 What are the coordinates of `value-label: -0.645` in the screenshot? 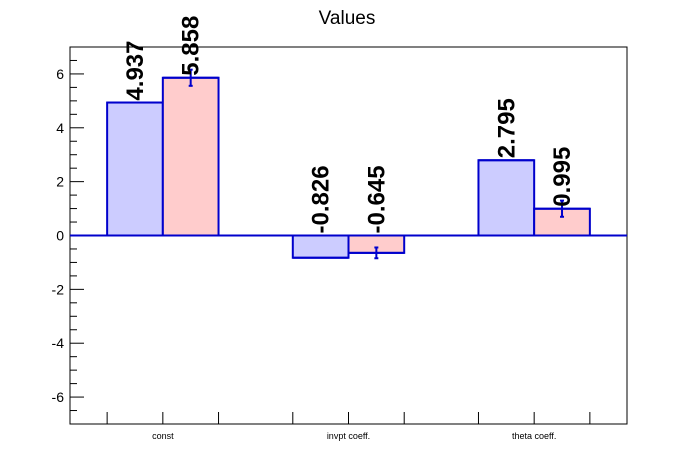 It's located at (376, 199).